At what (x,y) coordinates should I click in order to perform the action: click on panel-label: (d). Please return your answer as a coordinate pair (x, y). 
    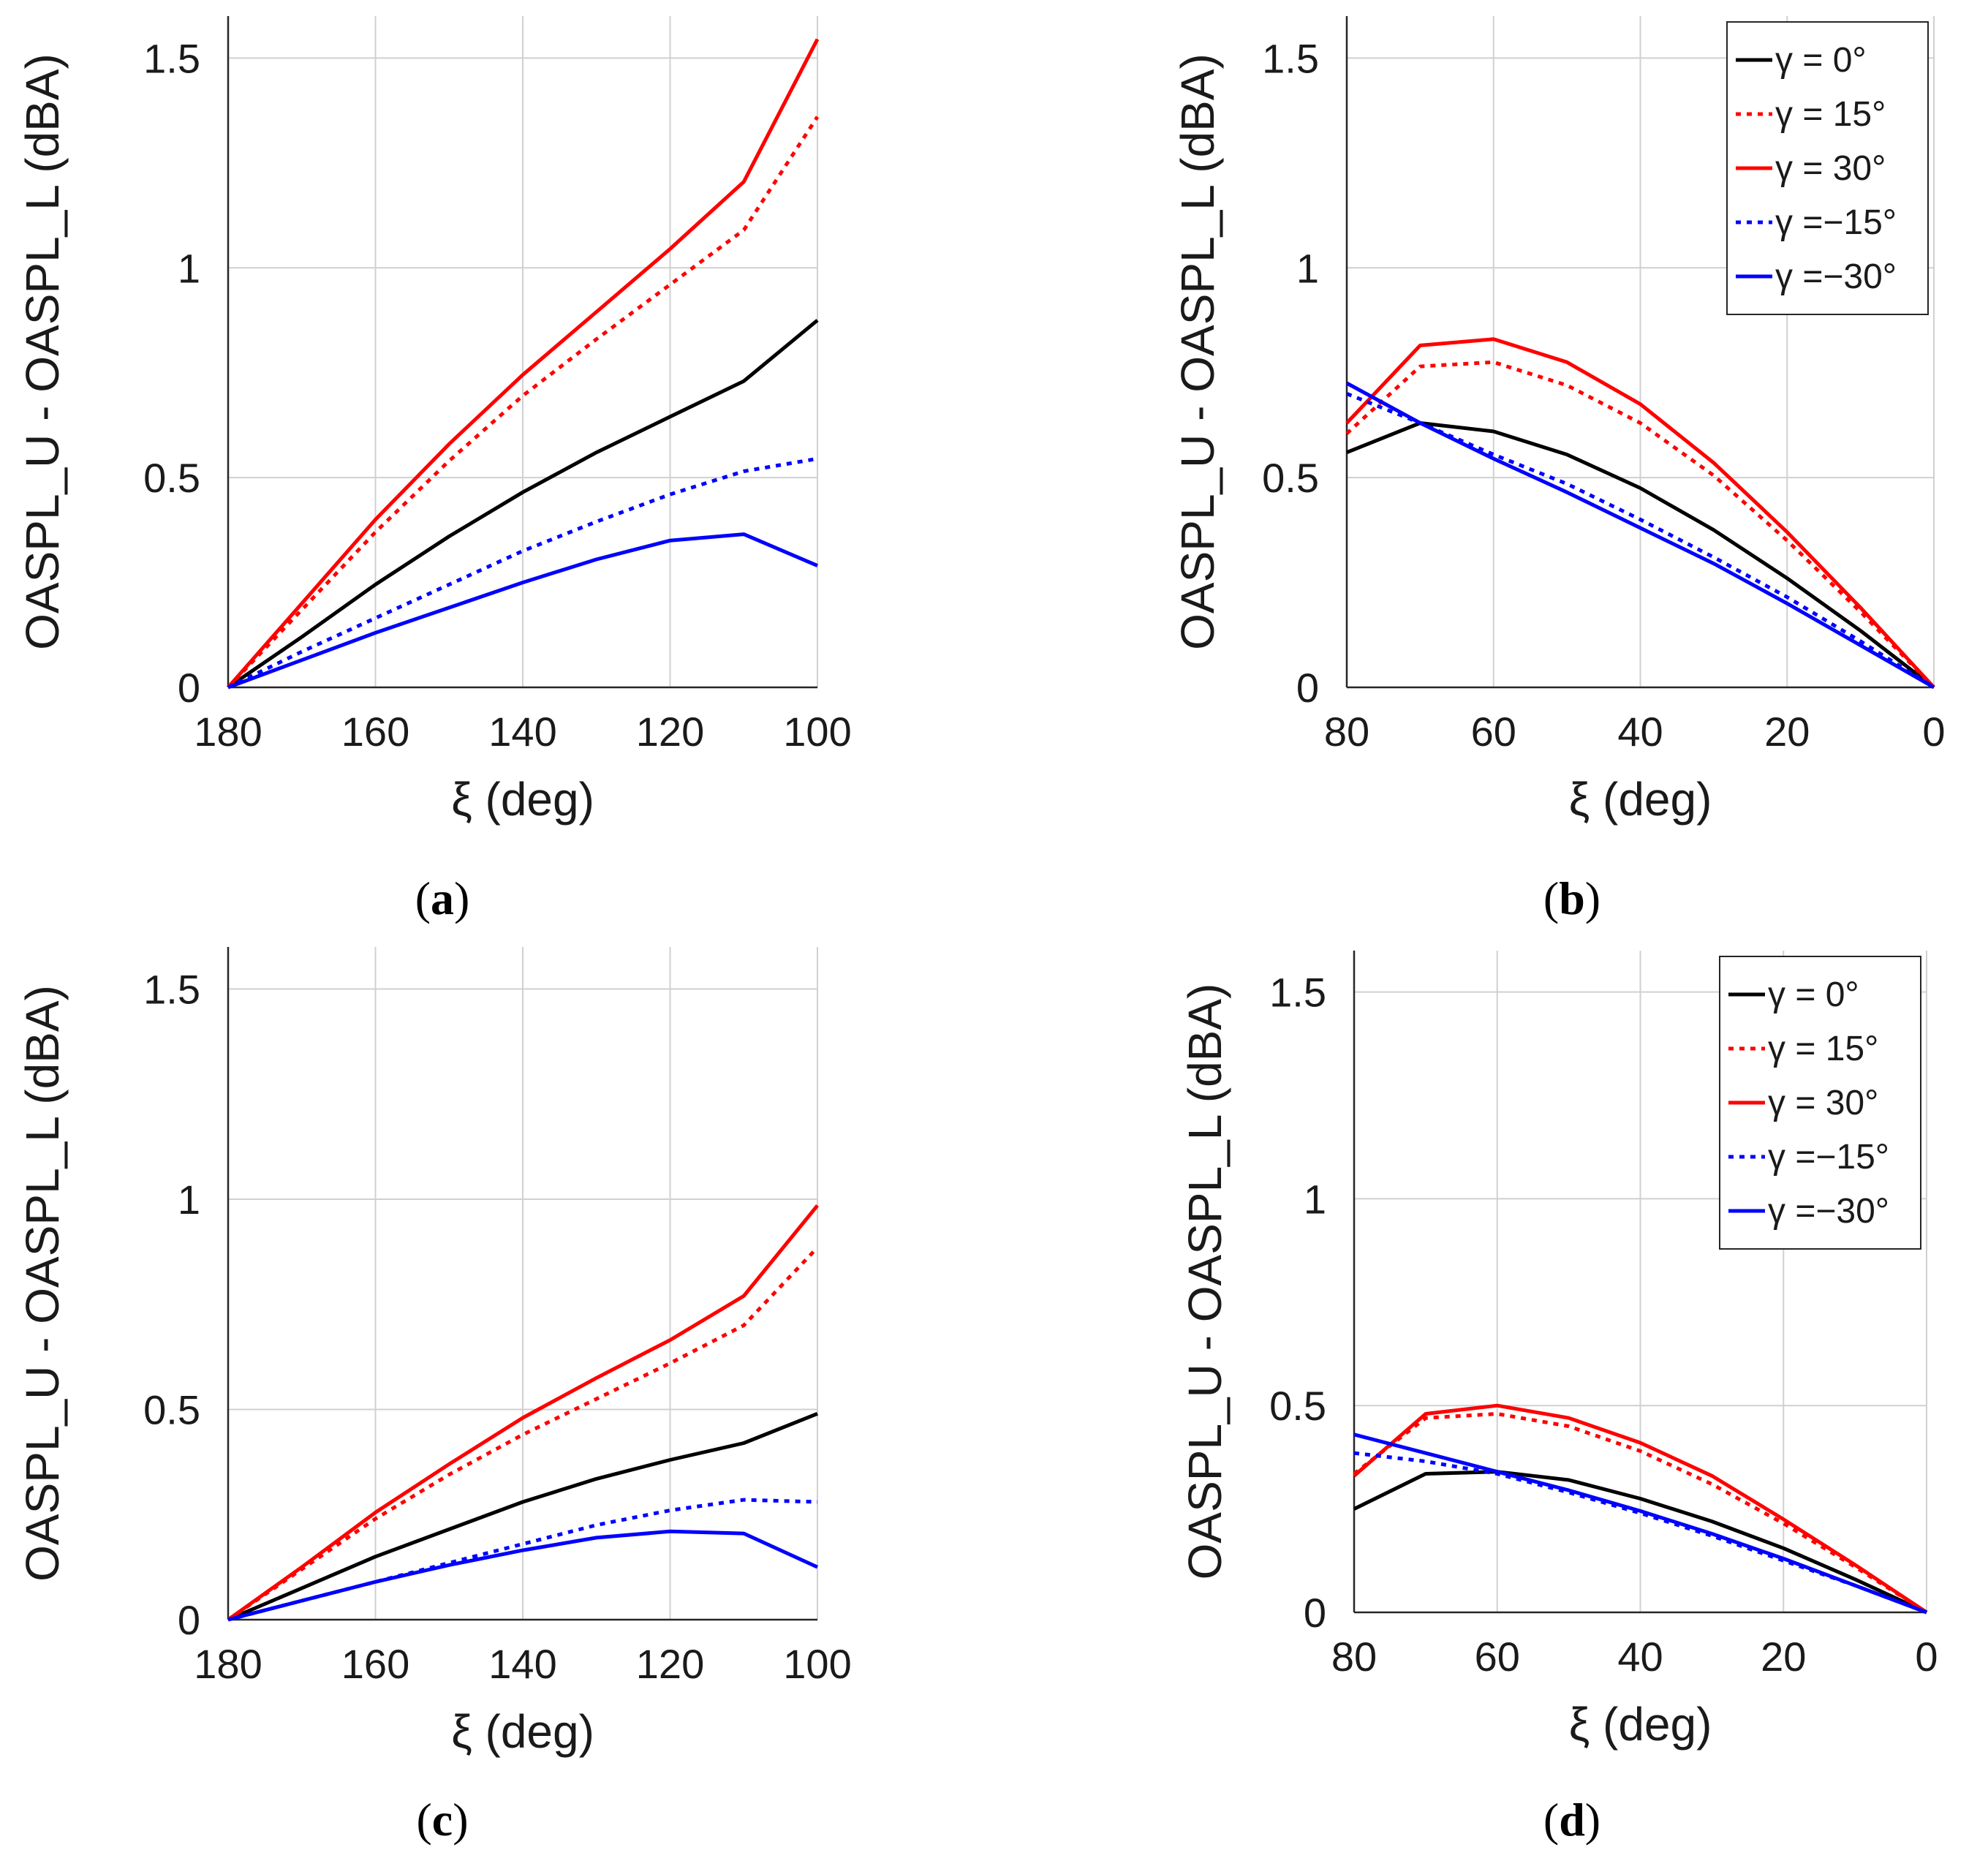
    Looking at the image, I should click on (1571, 1820).